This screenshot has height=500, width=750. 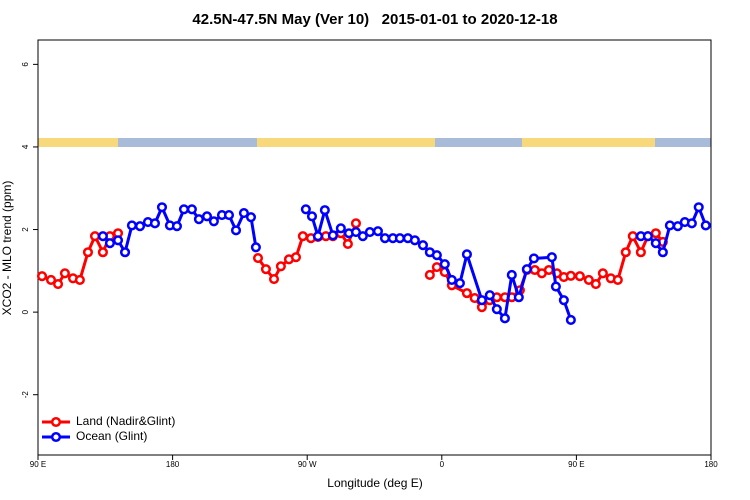 I want to click on x-tick-label: 90 W, so click(x=307, y=464).